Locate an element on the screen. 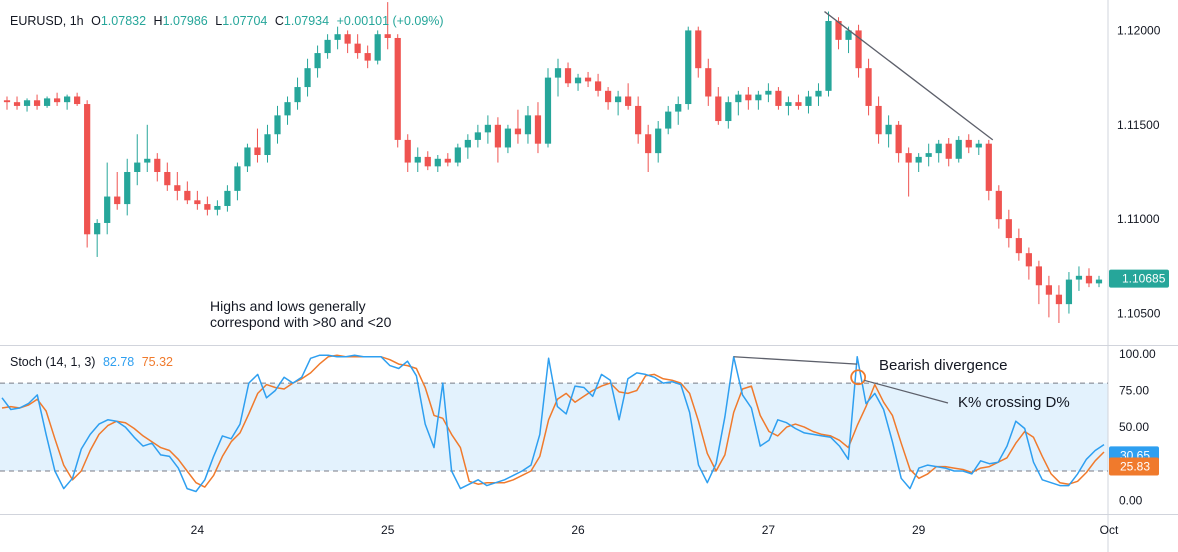 The height and width of the screenshot is (552, 1178). price-tick-label: 1.11500 is located at coordinates (1138, 125).